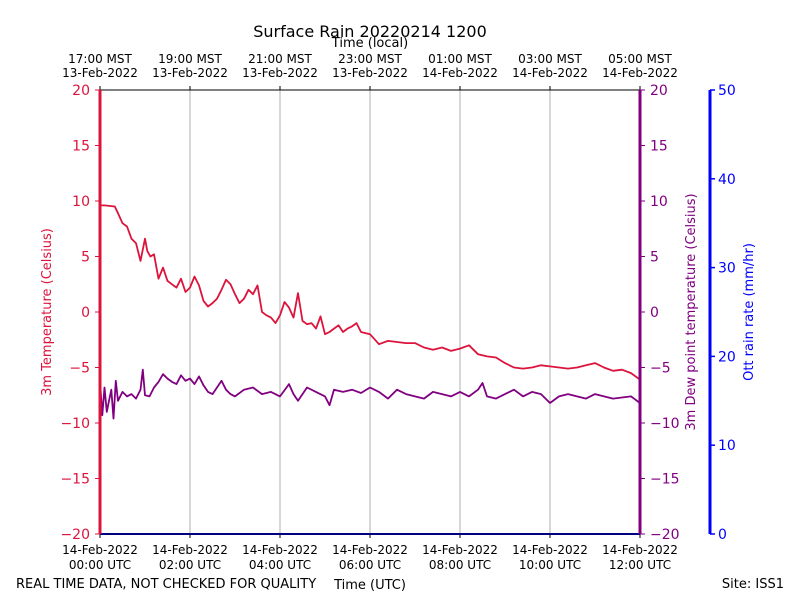  I want to click on rain-tick-label: 30, so click(727, 269).